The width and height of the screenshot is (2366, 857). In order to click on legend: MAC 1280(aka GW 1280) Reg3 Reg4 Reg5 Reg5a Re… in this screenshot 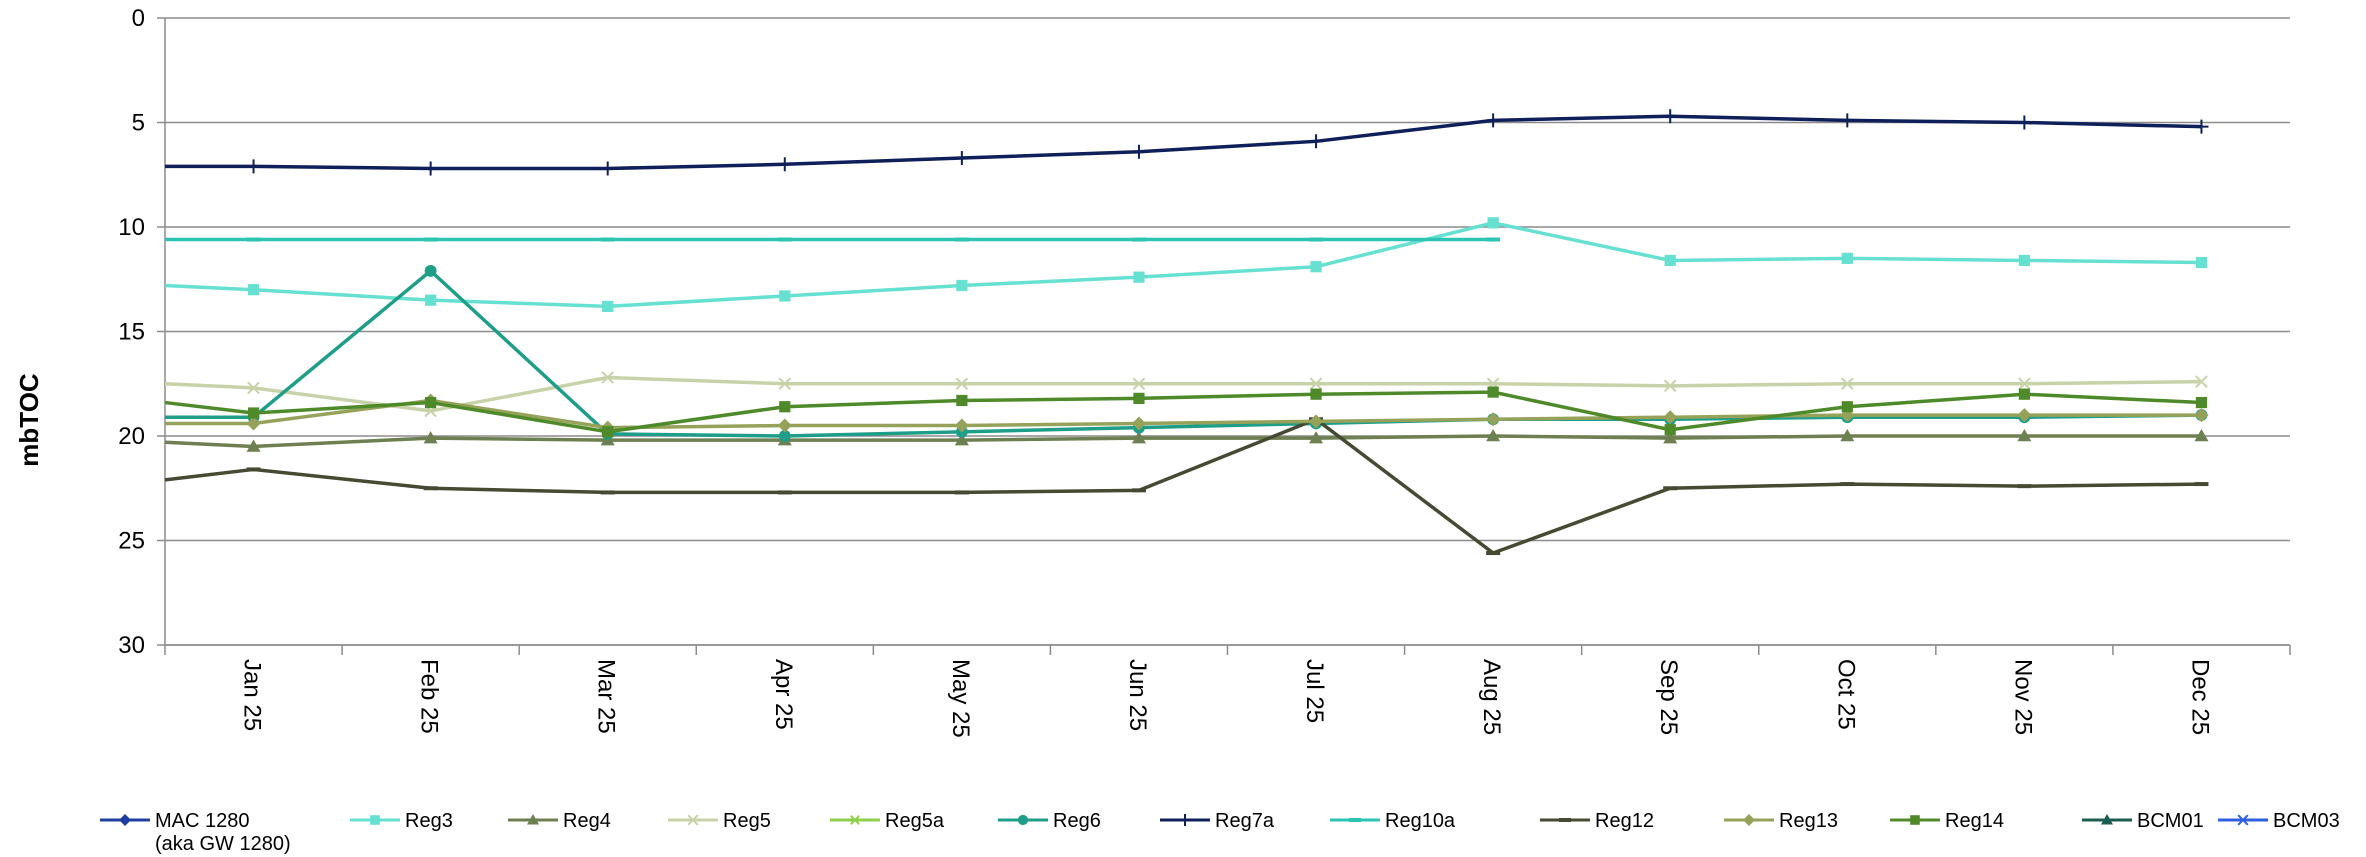, I will do `click(1220, 832)`.